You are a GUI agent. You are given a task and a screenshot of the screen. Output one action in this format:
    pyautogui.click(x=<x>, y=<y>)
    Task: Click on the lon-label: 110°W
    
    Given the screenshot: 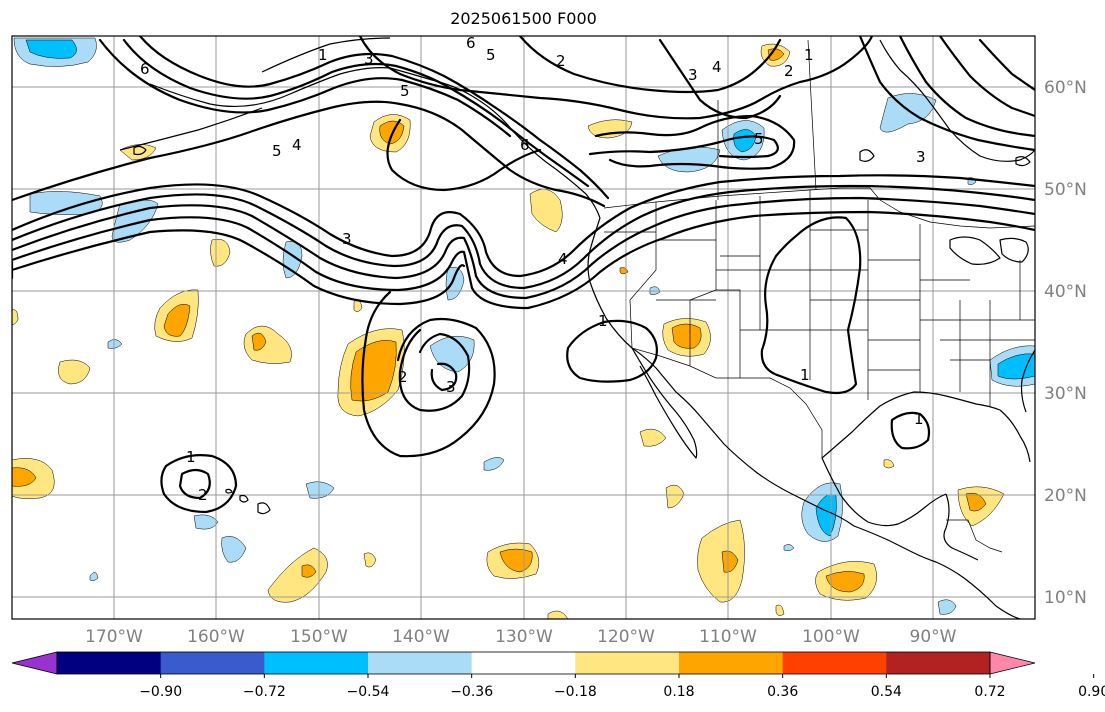 What is the action you would take?
    pyautogui.click(x=728, y=637)
    